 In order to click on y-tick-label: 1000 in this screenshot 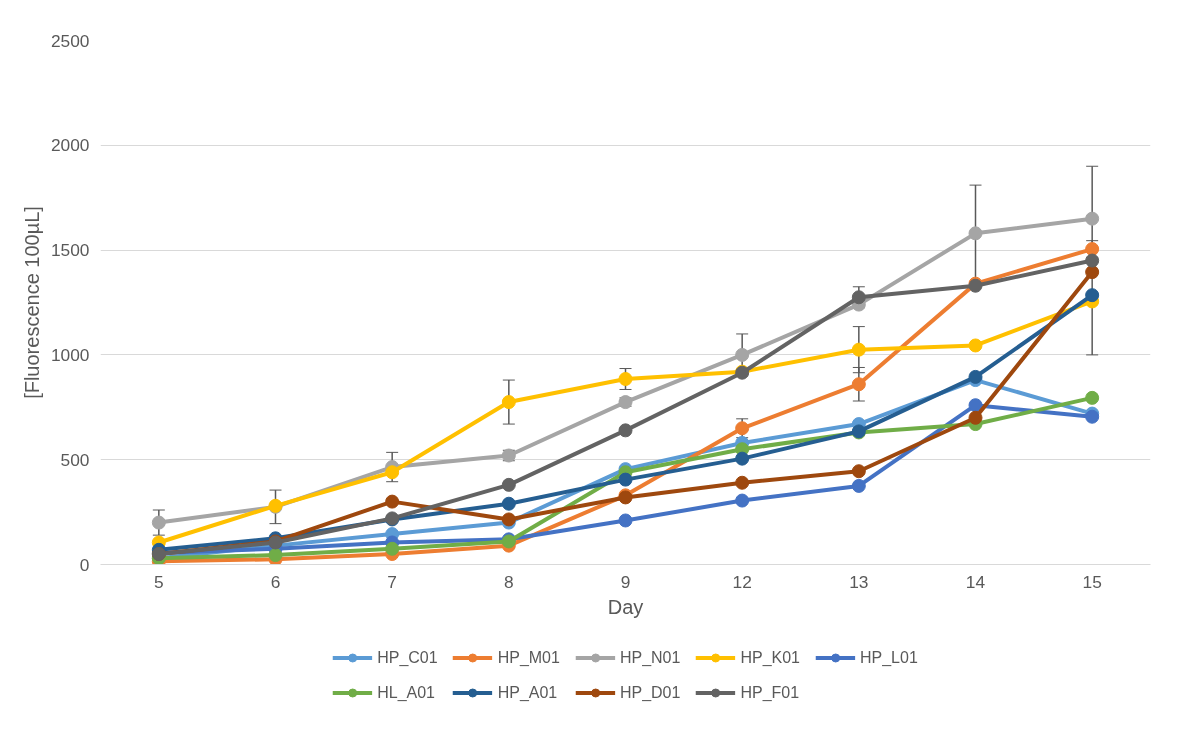, I will do `click(70, 354)`.